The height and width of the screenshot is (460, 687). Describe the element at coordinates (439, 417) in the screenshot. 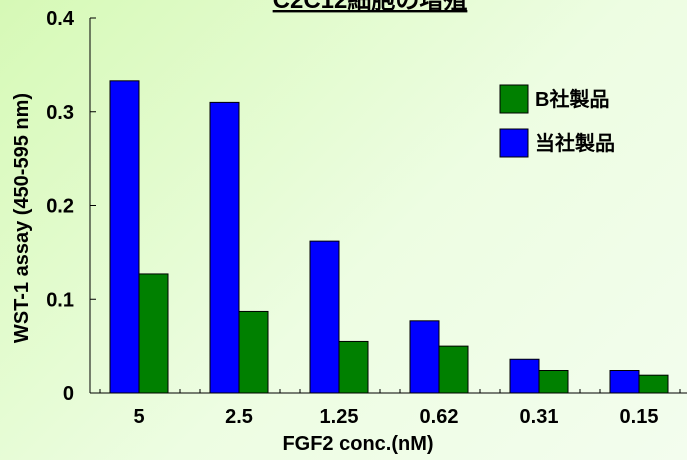

I see `x-tick-label: 0.62` at that location.